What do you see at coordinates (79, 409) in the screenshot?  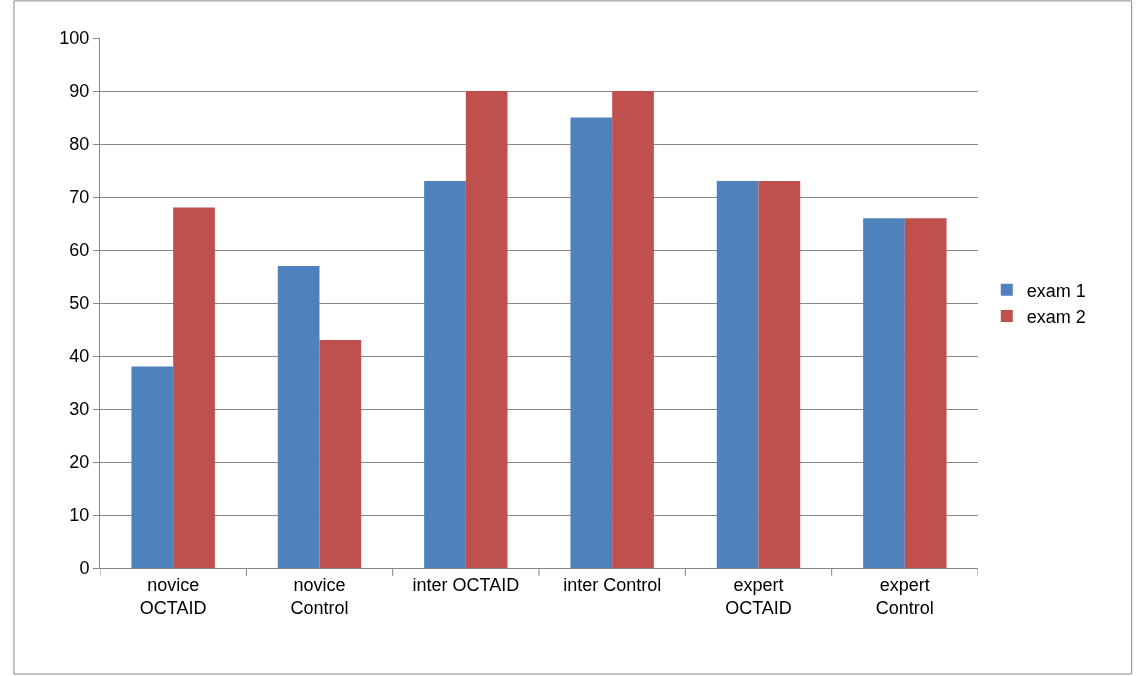 I see `y-tick-label: 30` at bounding box center [79, 409].